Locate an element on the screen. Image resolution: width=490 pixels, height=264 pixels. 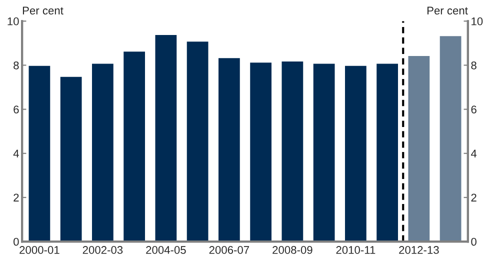
y2-tick-label: 8 is located at coordinates (473, 65).